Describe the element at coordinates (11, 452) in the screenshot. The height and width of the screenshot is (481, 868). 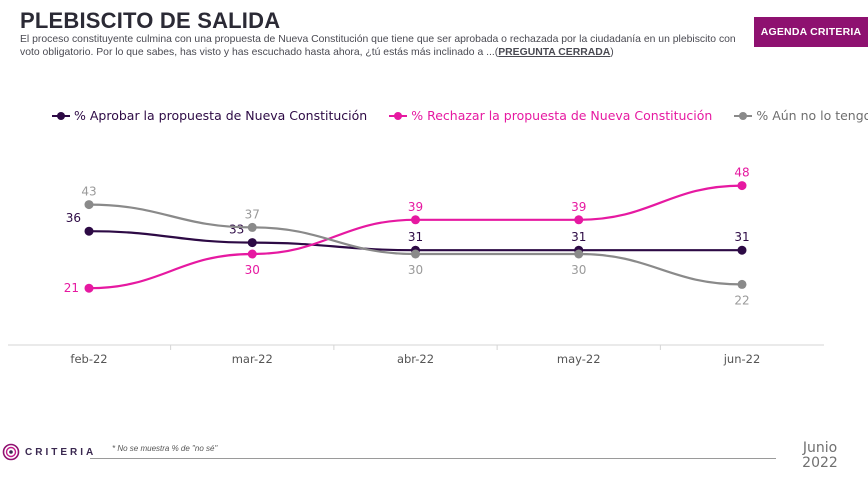
I see `criteria-logo-icon` at that location.